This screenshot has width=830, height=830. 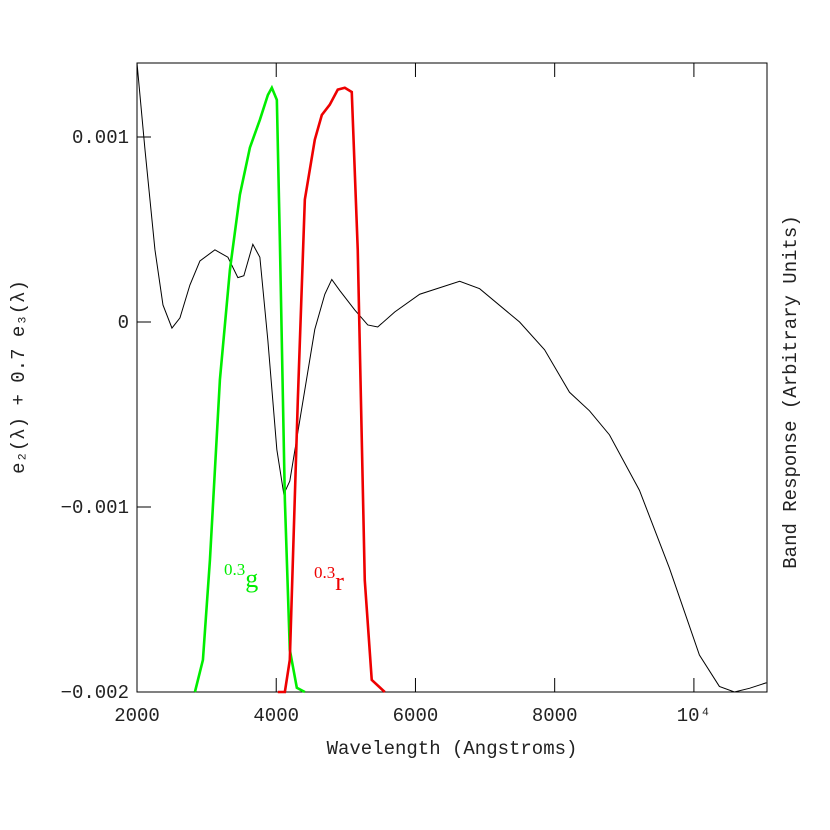 What do you see at coordinates (555, 716) in the screenshot?
I see `x-tick-label: 8000` at bounding box center [555, 716].